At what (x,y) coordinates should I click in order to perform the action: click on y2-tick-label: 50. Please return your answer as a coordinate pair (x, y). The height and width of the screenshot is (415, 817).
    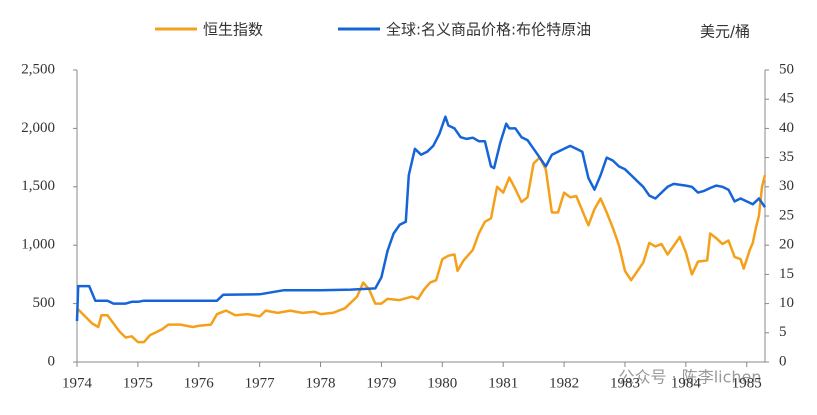
    Looking at the image, I should click on (786, 69).